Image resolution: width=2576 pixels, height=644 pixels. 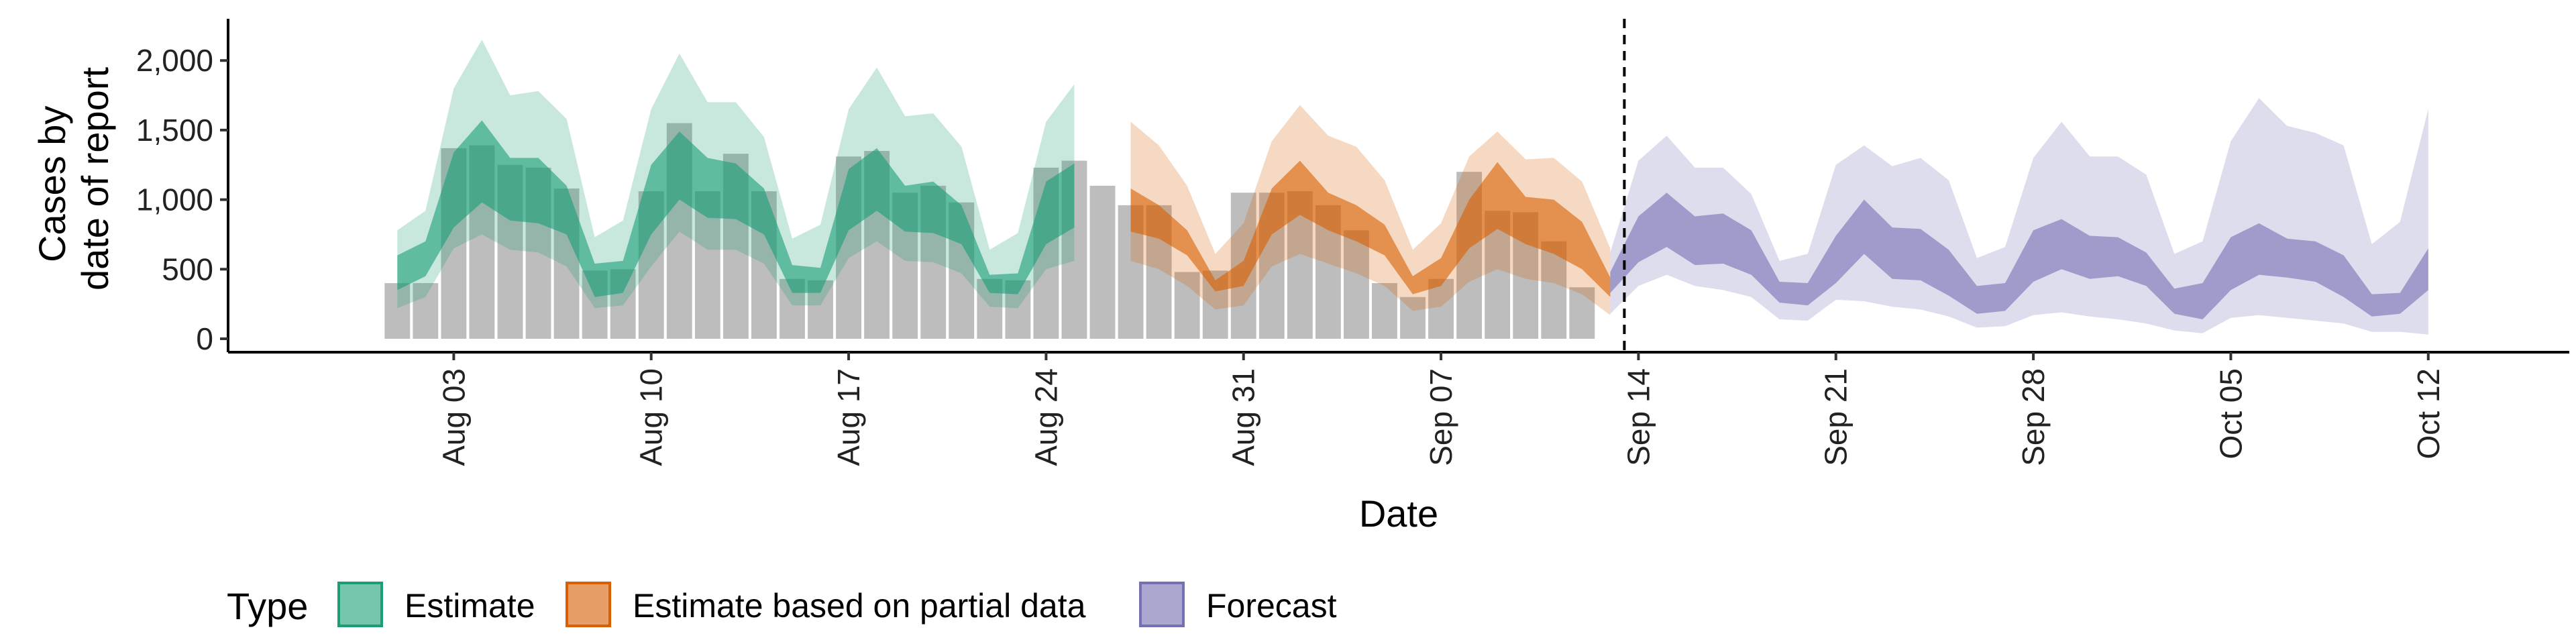 I want to click on y-tick-label: 1,000, so click(x=174, y=199).